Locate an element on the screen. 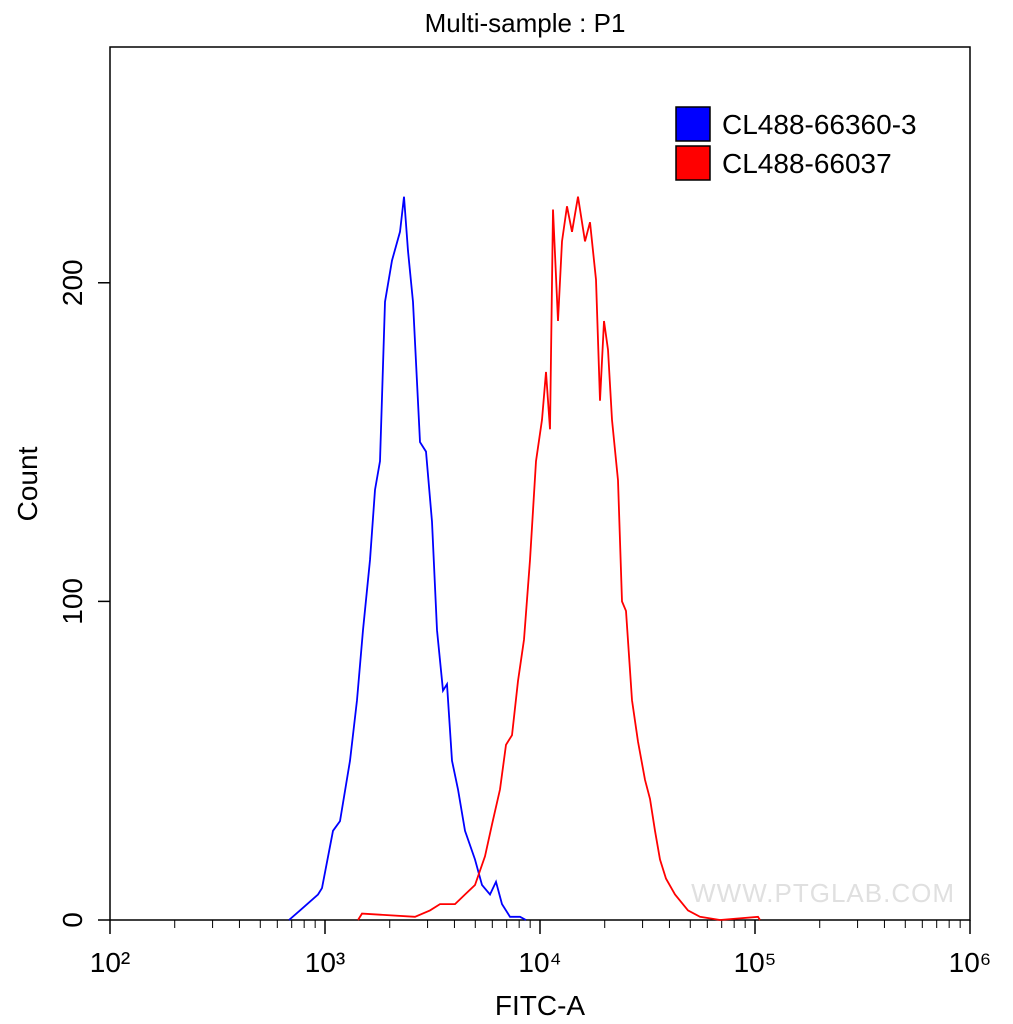 Image resolution: width=1013 pixels, height=1024 pixels. legend-label: CL488-66037 is located at coordinates (807, 163).